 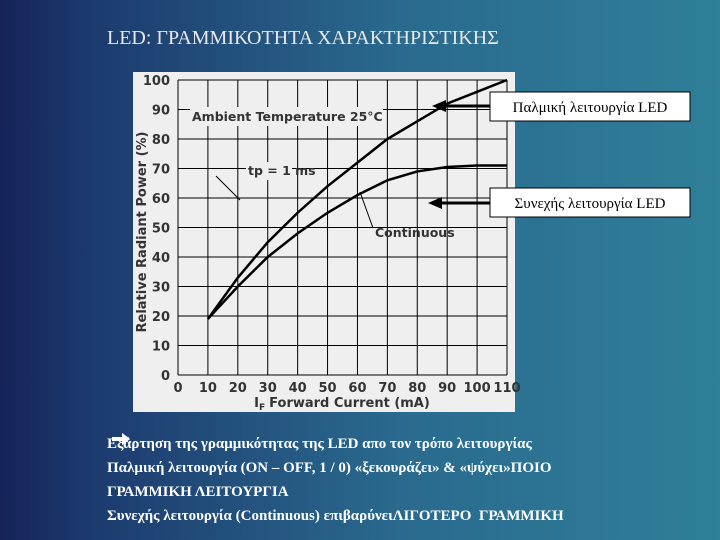 I want to click on x-tick-label: 70, so click(x=387, y=388).